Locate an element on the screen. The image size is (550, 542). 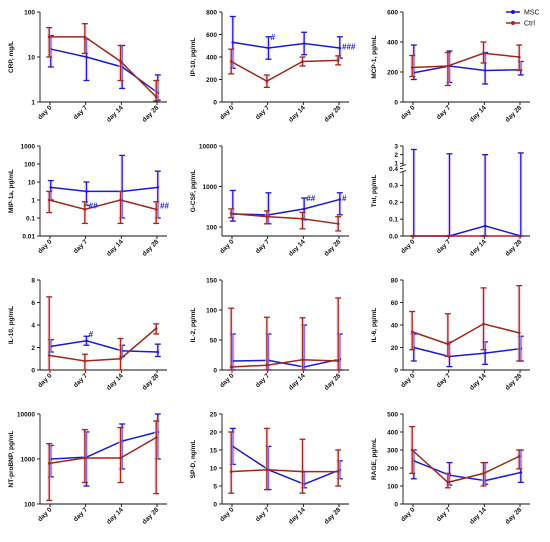
panel-7: IL-10, pg/mL 0 2 4 6 8 day 0 day 7 day 14 day 28 # is located at coordinates (87, 334).